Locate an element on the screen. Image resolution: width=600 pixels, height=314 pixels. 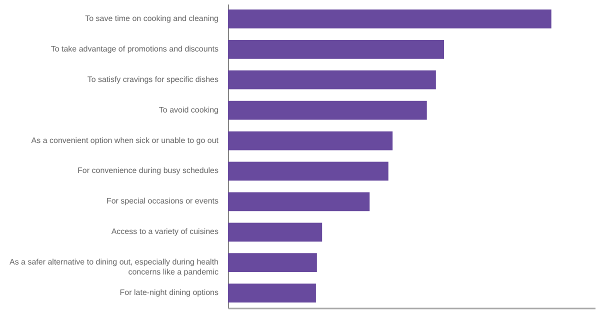
y-tick-label: To avoid cooking is located at coordinates (188, 109).